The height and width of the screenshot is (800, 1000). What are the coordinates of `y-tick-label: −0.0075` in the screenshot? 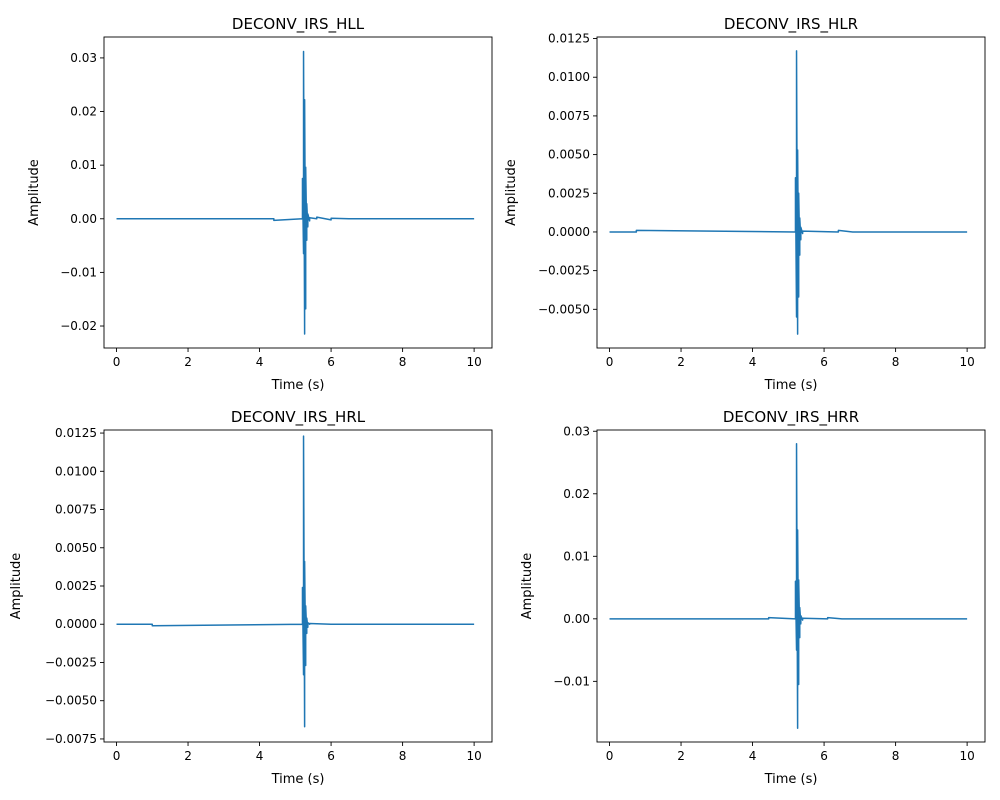 It's located at (71, 739).